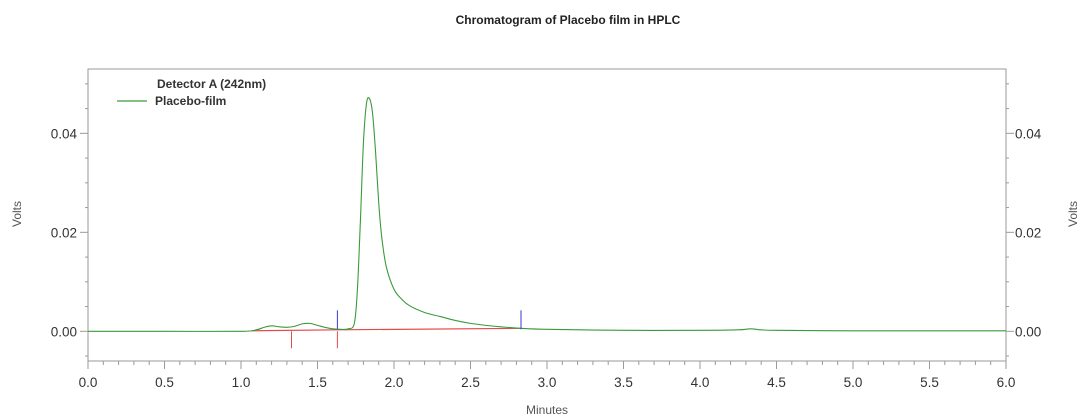 The image size is (1079, 419). I want to click on x-tick-label: 3.5, so click(623, 382).